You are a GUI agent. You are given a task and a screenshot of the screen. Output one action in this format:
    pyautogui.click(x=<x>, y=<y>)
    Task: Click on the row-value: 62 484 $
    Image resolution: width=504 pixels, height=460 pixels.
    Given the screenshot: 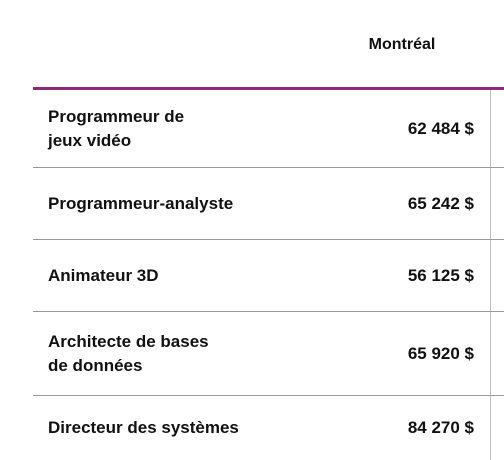 What is the action you would take?
    pyautogui.click(x=440, y=128)
    